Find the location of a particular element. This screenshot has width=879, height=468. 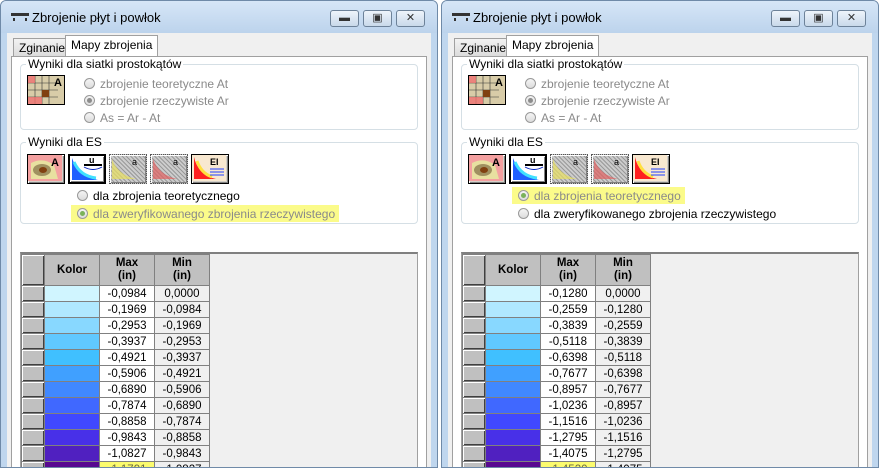

min-cell: -1,1516 is located at coordinates (623, 437).